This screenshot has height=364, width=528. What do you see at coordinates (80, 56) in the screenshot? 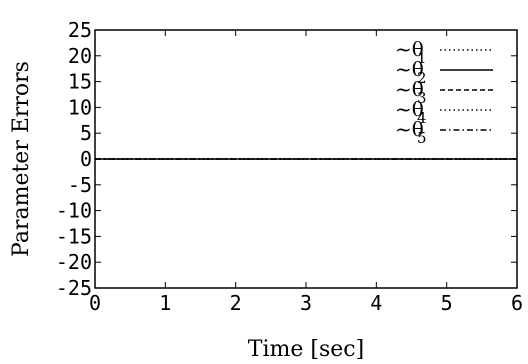
I see `y-tick-label: 20` at bounding box center [80, 56].